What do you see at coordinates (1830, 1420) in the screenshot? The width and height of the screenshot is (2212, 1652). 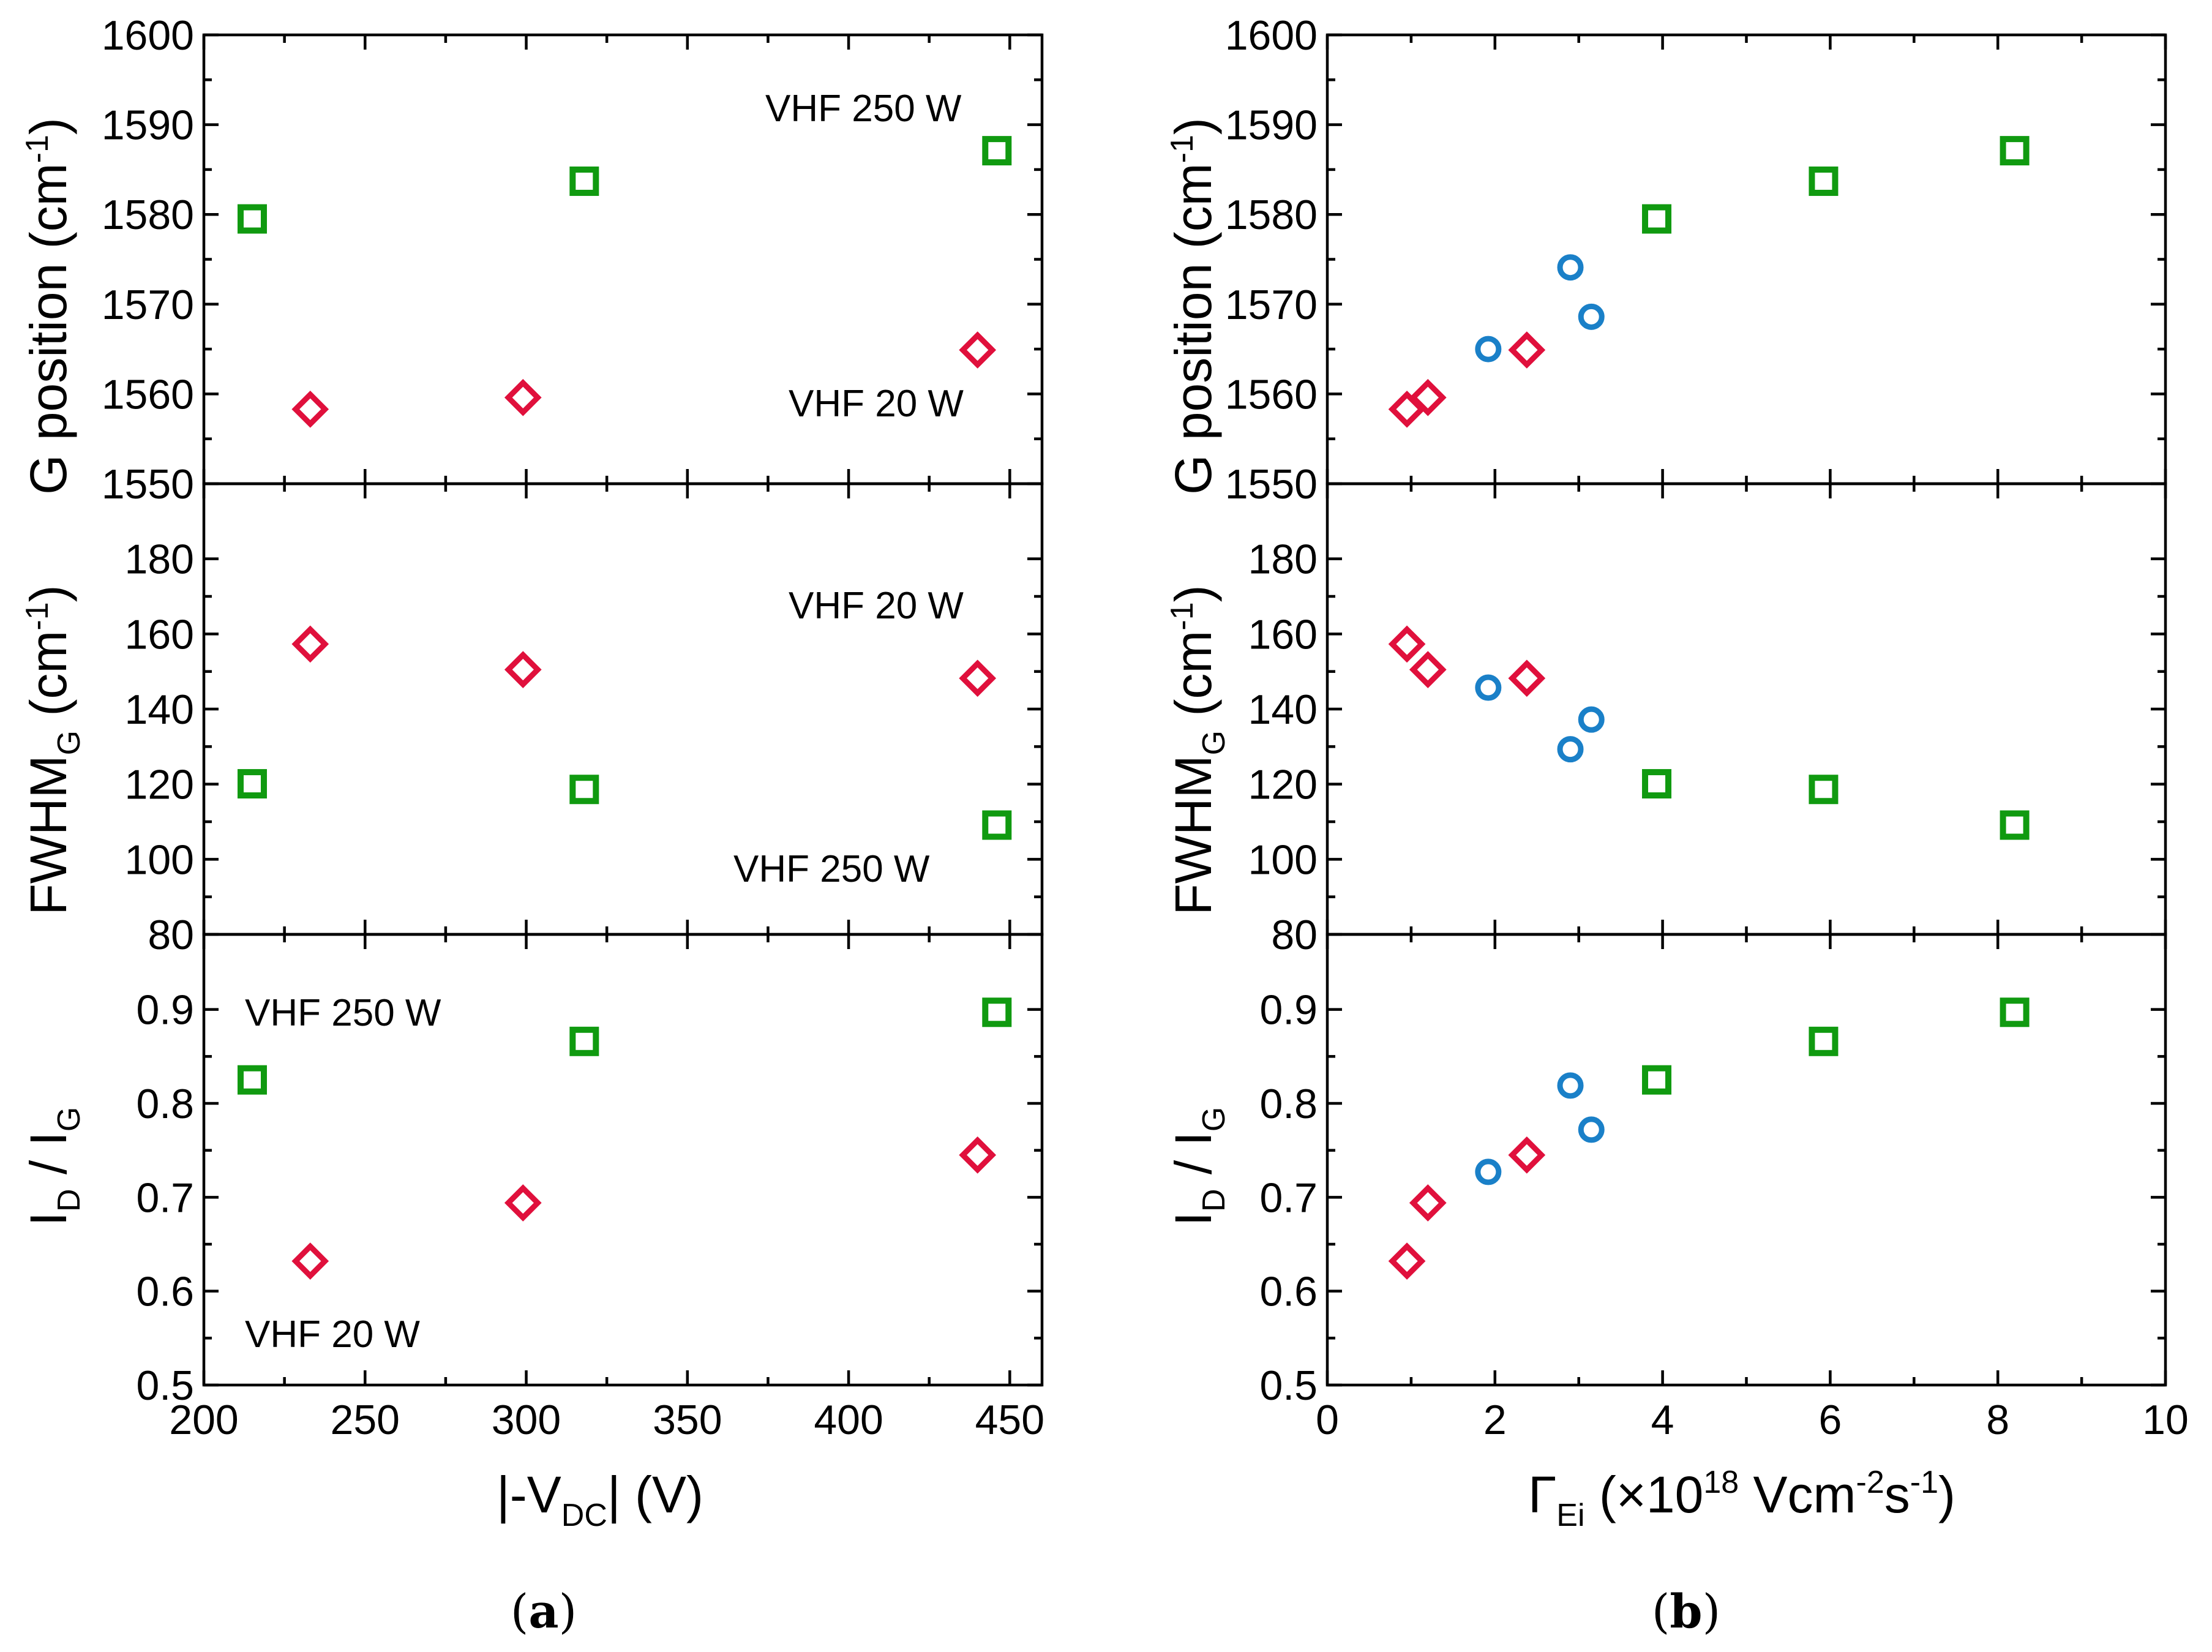 I see `right-xtick-label: 6` at bounding box center [1830, 1420].